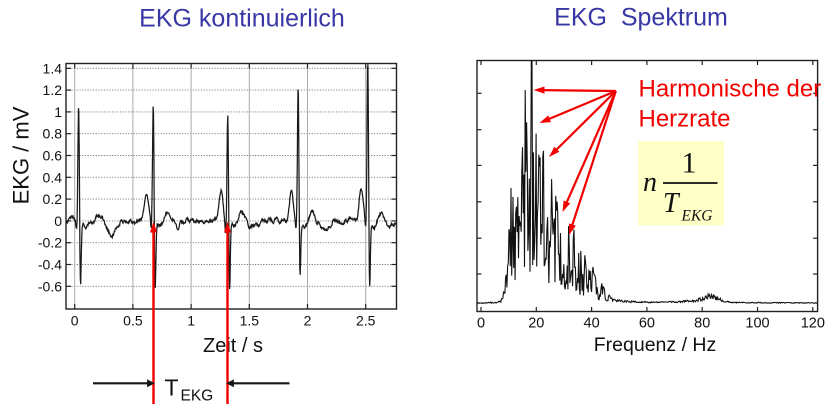  What do you see at coordinates (757, 324) in the screenshot?
I see `svg-text: 100` at bounding box center [757, 324].